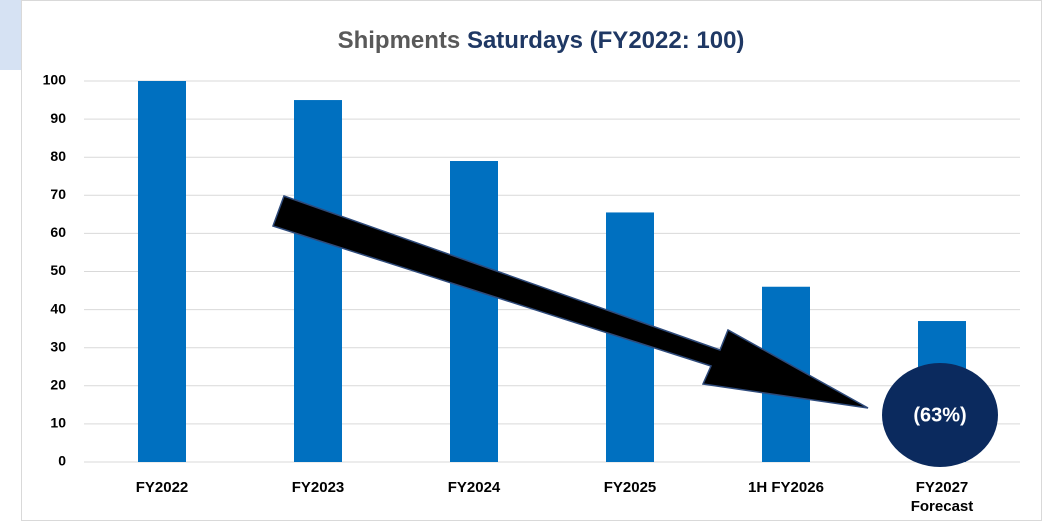 The height and width of the screenshot is (532, 1043). Describe the element at coordinates (58, 232) in the screenshot. I see `y-tick-label: 60` at that location.